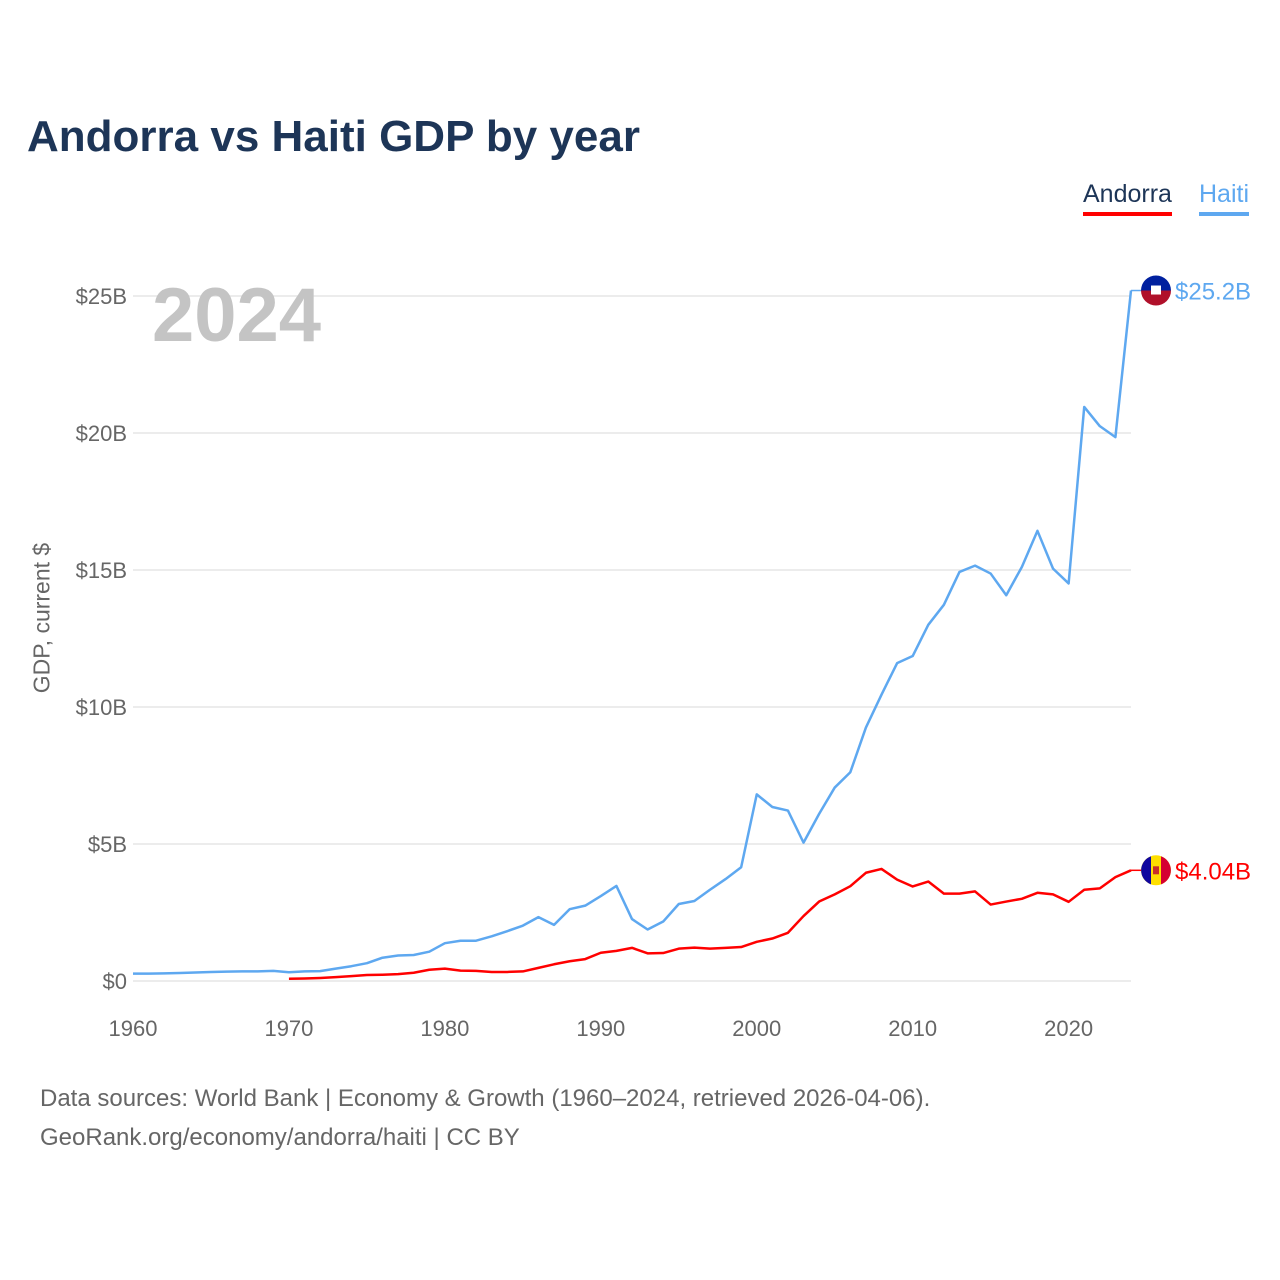 This screenshot has width=1280, height=1280. I want to click on series-line-andorra, so click(710, 924).